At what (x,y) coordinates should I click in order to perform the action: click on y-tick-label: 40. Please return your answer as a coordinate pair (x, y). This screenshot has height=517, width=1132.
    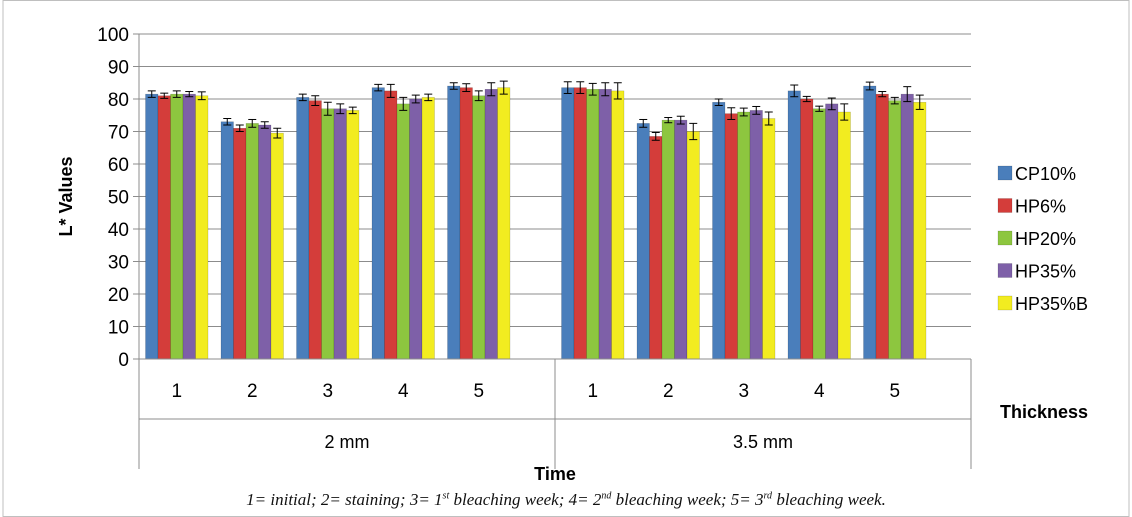
    Looking at the image, I should click on (118, 230).